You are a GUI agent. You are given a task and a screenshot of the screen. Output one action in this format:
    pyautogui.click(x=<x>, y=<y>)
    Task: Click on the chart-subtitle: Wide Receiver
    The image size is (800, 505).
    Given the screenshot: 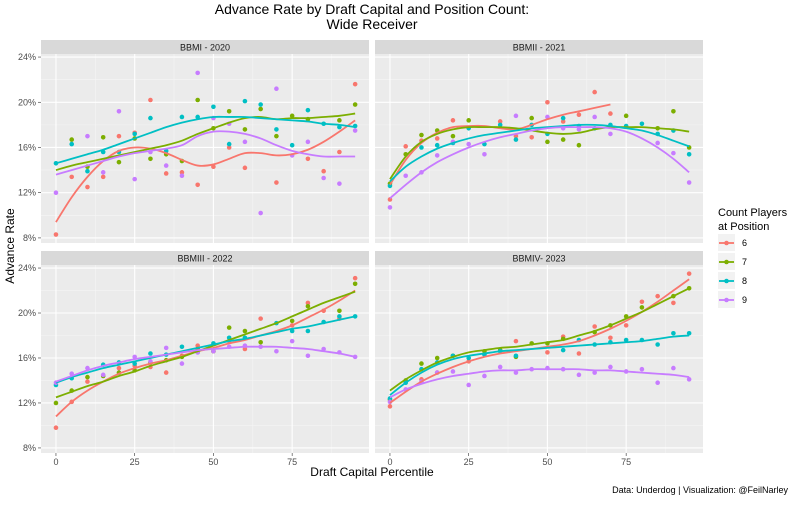 What is the action you would take?
    pyautogui.click(x=371, y=24)
    